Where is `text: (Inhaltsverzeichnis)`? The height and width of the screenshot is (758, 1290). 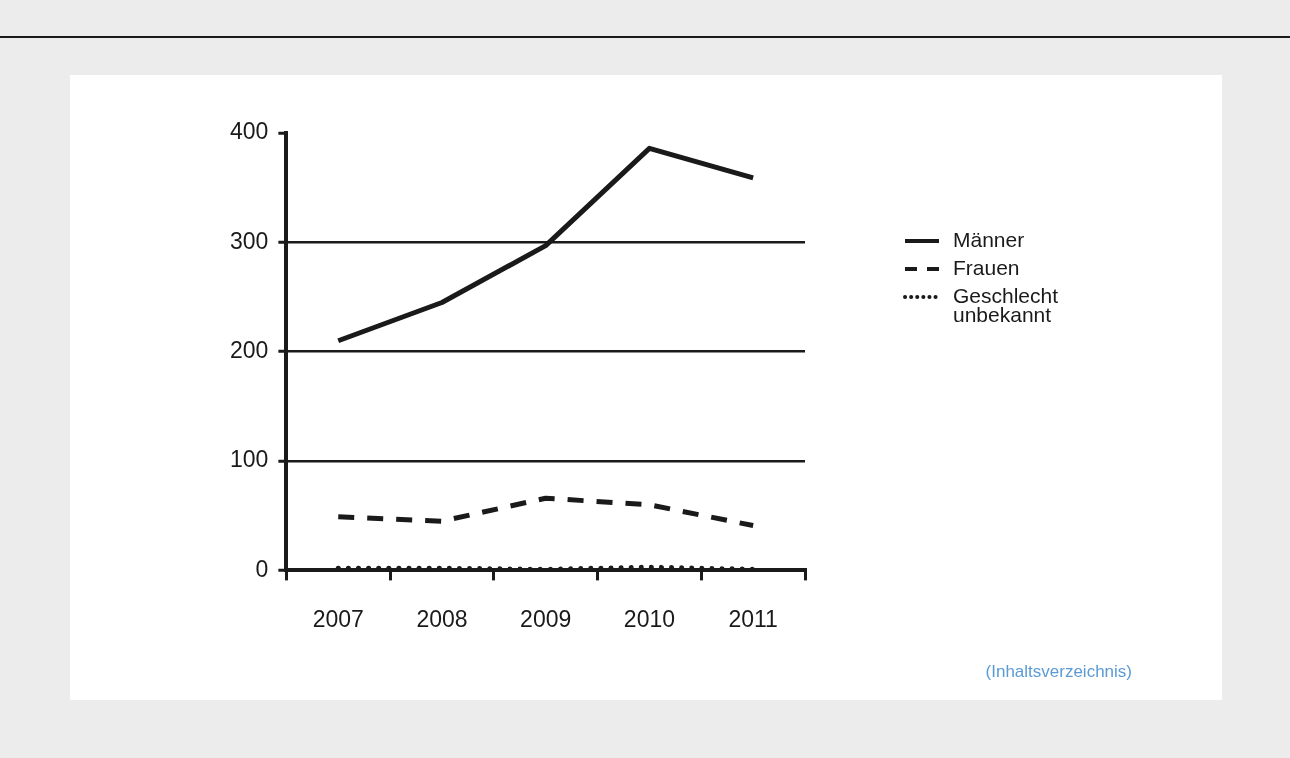
text: (Inhaltsverzeichnis) is located at coordinates (1058, 672).